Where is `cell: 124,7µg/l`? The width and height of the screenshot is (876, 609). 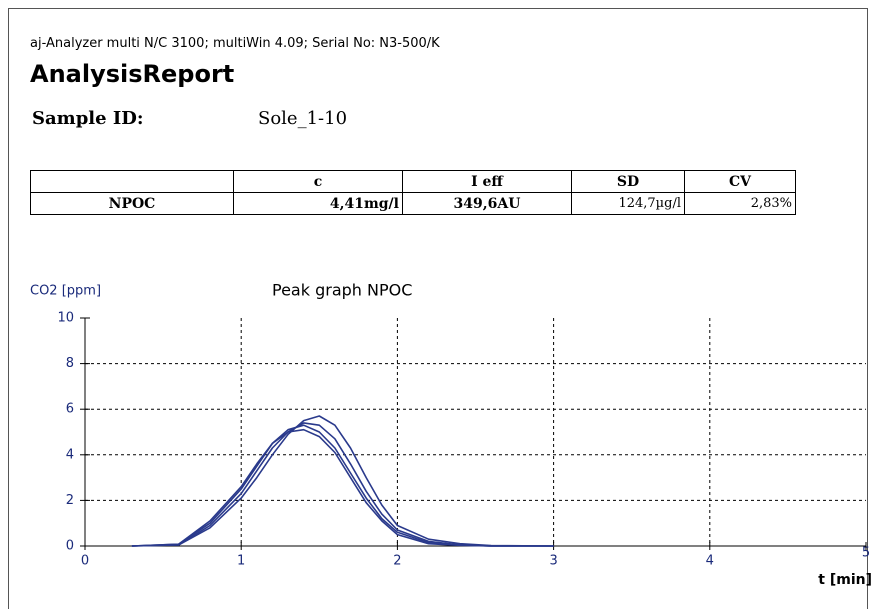 cell: 124,7µg/l is located at coordinates (628, 203).